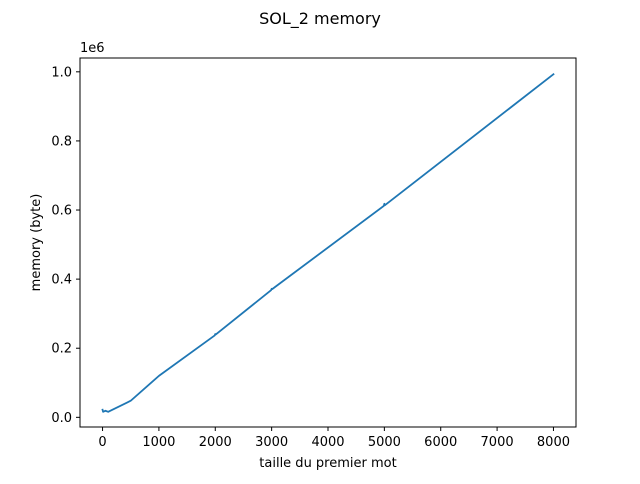  I want to click on y-tick-label: 1.0, so click(61, 72).